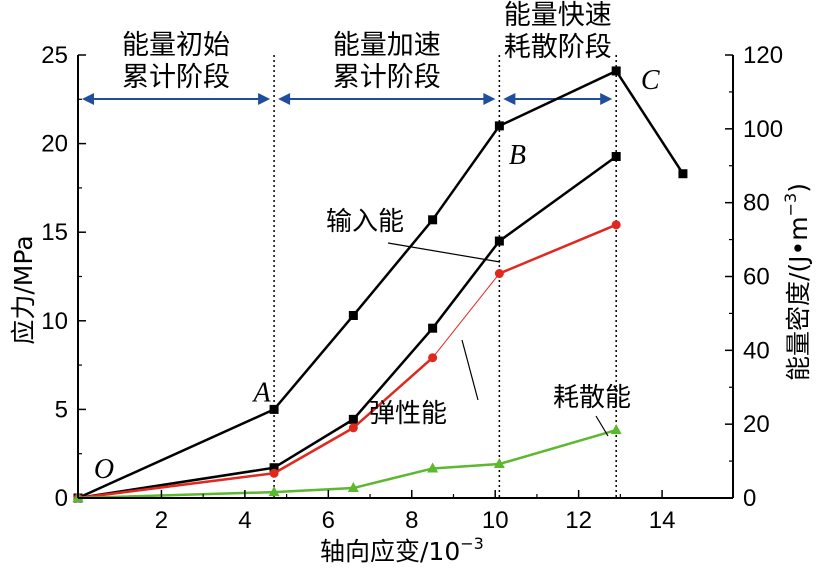  What do you see at coordinates (390, 551) in the screenshot?
I see `x-axis-title-main: 轴向应变/10` at bounding box center [390, 551].